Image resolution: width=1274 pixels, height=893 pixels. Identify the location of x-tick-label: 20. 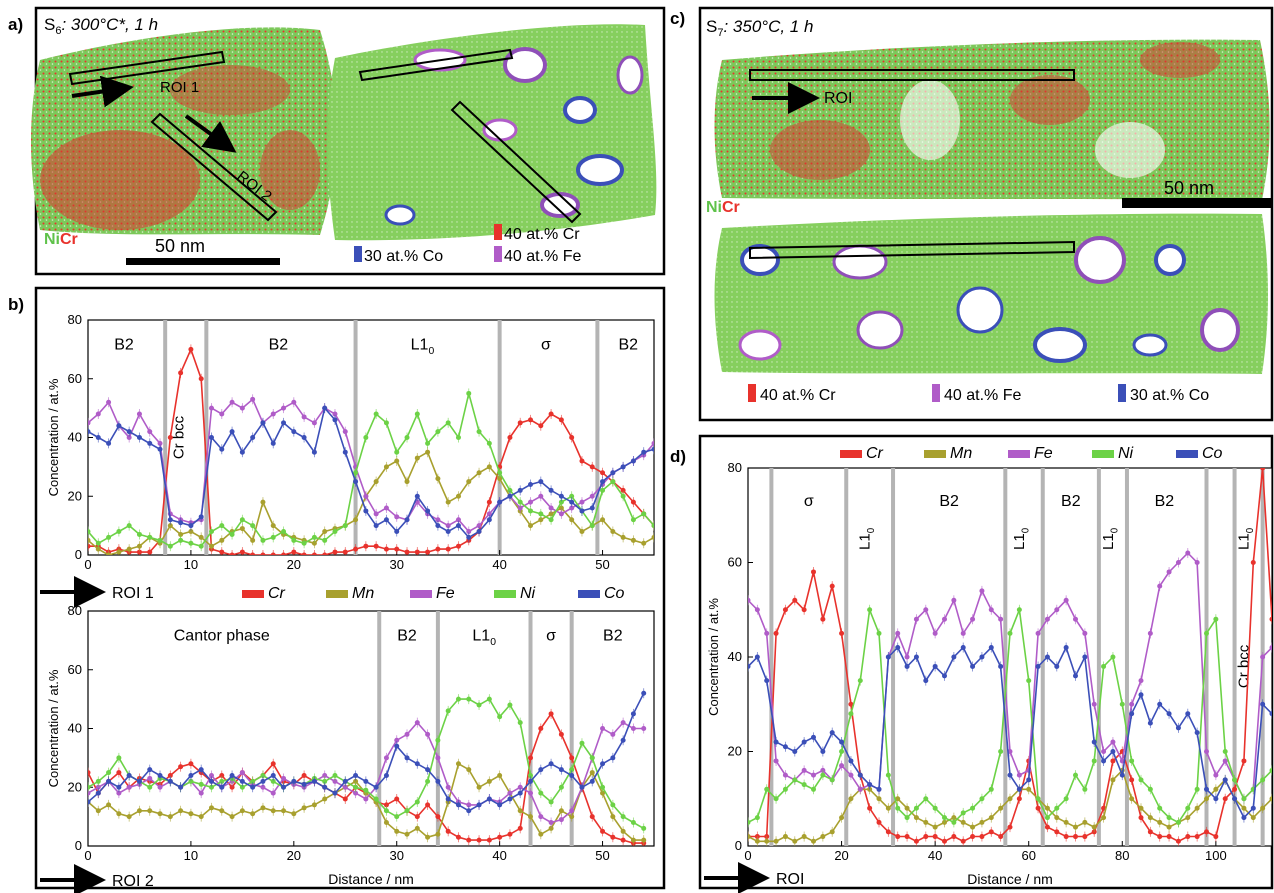
(294, 564).